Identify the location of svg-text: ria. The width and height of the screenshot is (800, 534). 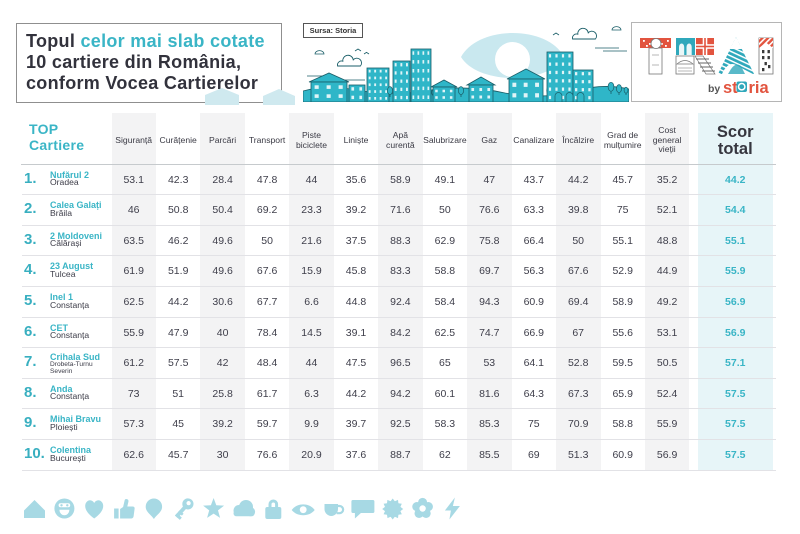
(759, 88).